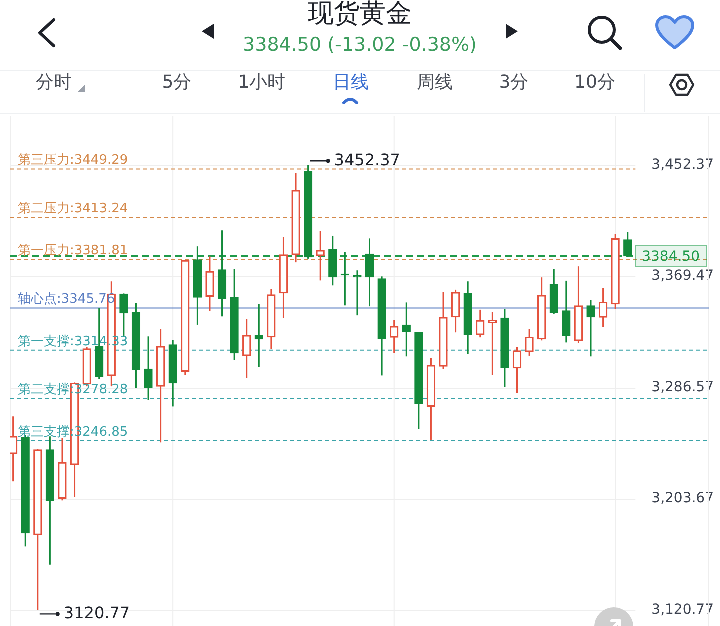 This screenshot has width=720, height=626. What do you see at coordinates (177, 82) in the screenshot?
I see `text: 5分` at bounding box center [177, 82].